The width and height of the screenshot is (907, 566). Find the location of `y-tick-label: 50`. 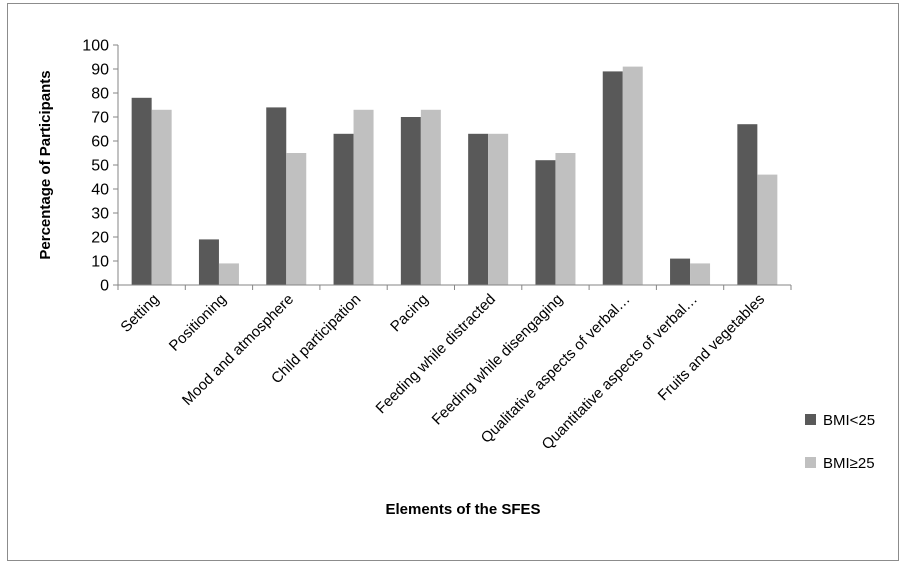

y-tick-label: 50 is located at coordinates (100, 166).